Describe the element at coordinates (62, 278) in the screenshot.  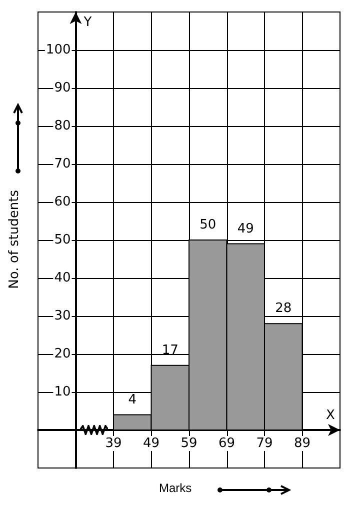
I see `y-tick-label: 40` at that location.